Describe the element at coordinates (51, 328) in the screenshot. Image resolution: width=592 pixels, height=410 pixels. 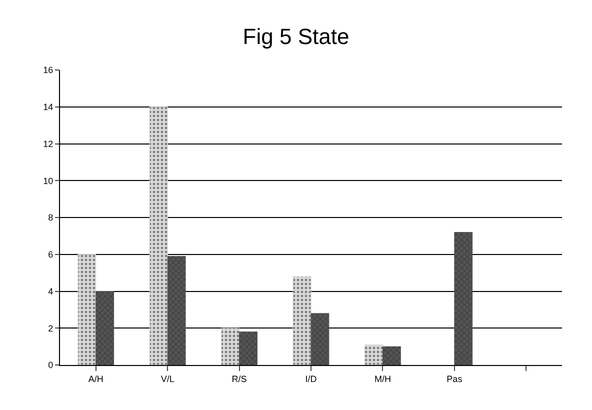
I see `y-tick-label: 2` at that location.